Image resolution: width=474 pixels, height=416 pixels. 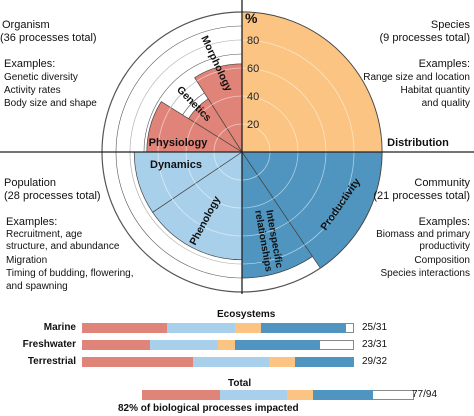 What do you see at coordinates (30, 64) in the screenshot?
I see `organism-examples-label: Examples:` at bounding box center [30, 64].